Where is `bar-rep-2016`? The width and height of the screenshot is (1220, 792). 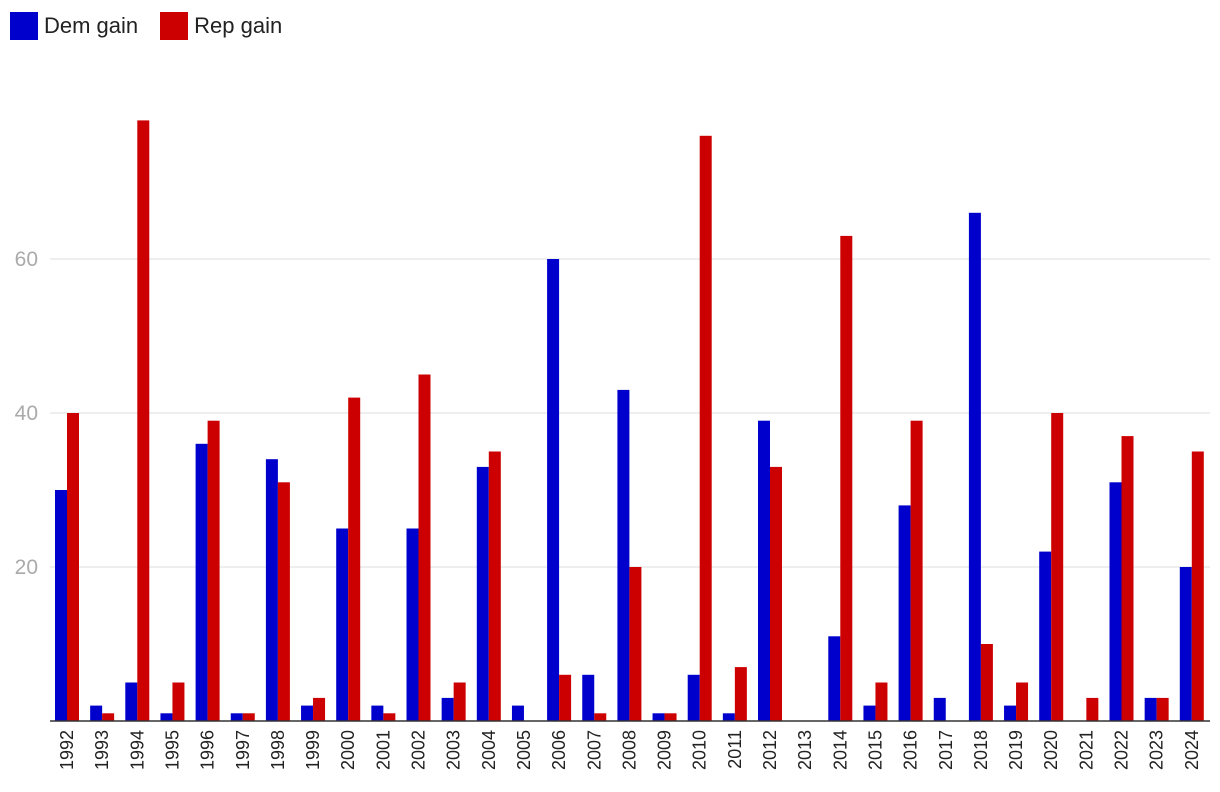 bar-rep-2016 is located at coordinates (916, 570).